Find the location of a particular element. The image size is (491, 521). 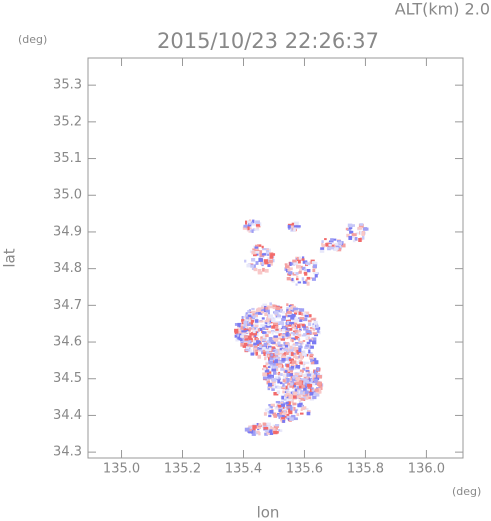

y-tick-label: 35.2 is located at coordinates (67, 121).